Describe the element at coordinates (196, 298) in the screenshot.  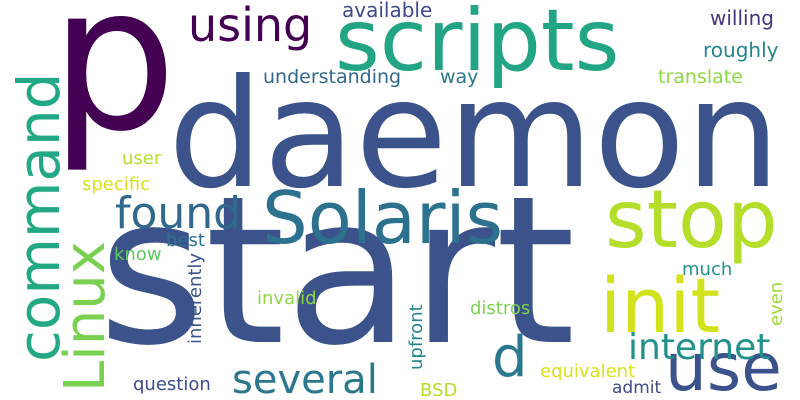
I see `word-inherently: inherently` at that location.